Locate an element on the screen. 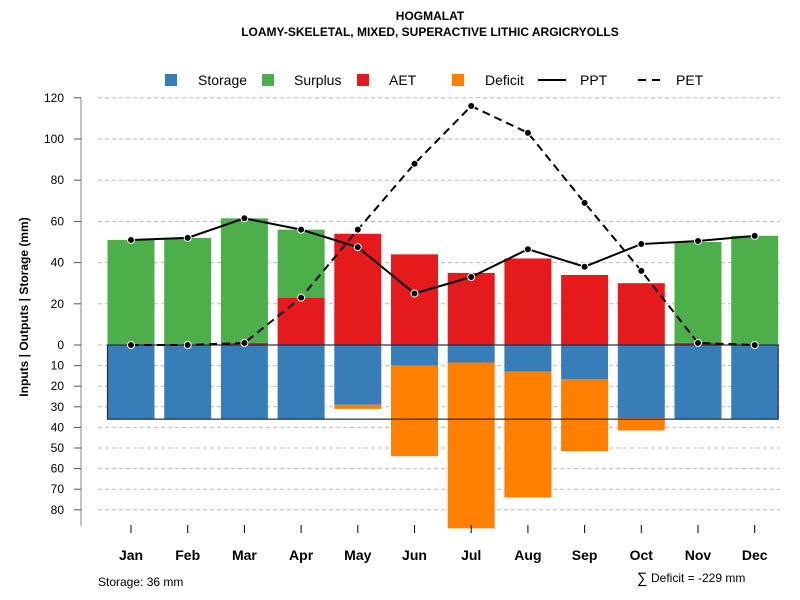 This screenshot has height=600, width=800. storage-capacity-box is located at coordinates (442, 382).